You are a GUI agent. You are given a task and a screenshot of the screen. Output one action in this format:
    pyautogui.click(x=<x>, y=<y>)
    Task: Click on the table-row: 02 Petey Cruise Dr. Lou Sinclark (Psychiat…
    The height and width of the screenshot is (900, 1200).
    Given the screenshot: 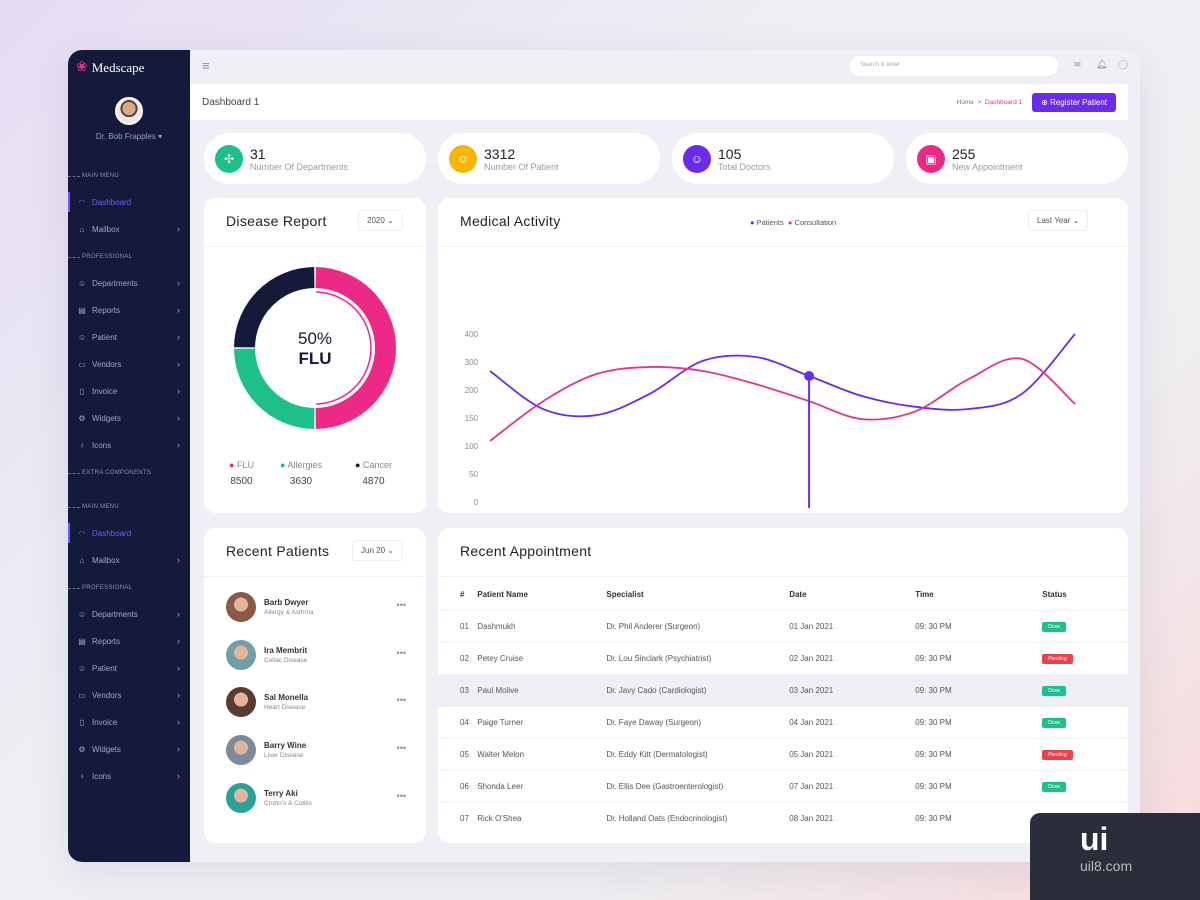 What is the action you would take?
    pyautogui.click(x=783, y=657)
    